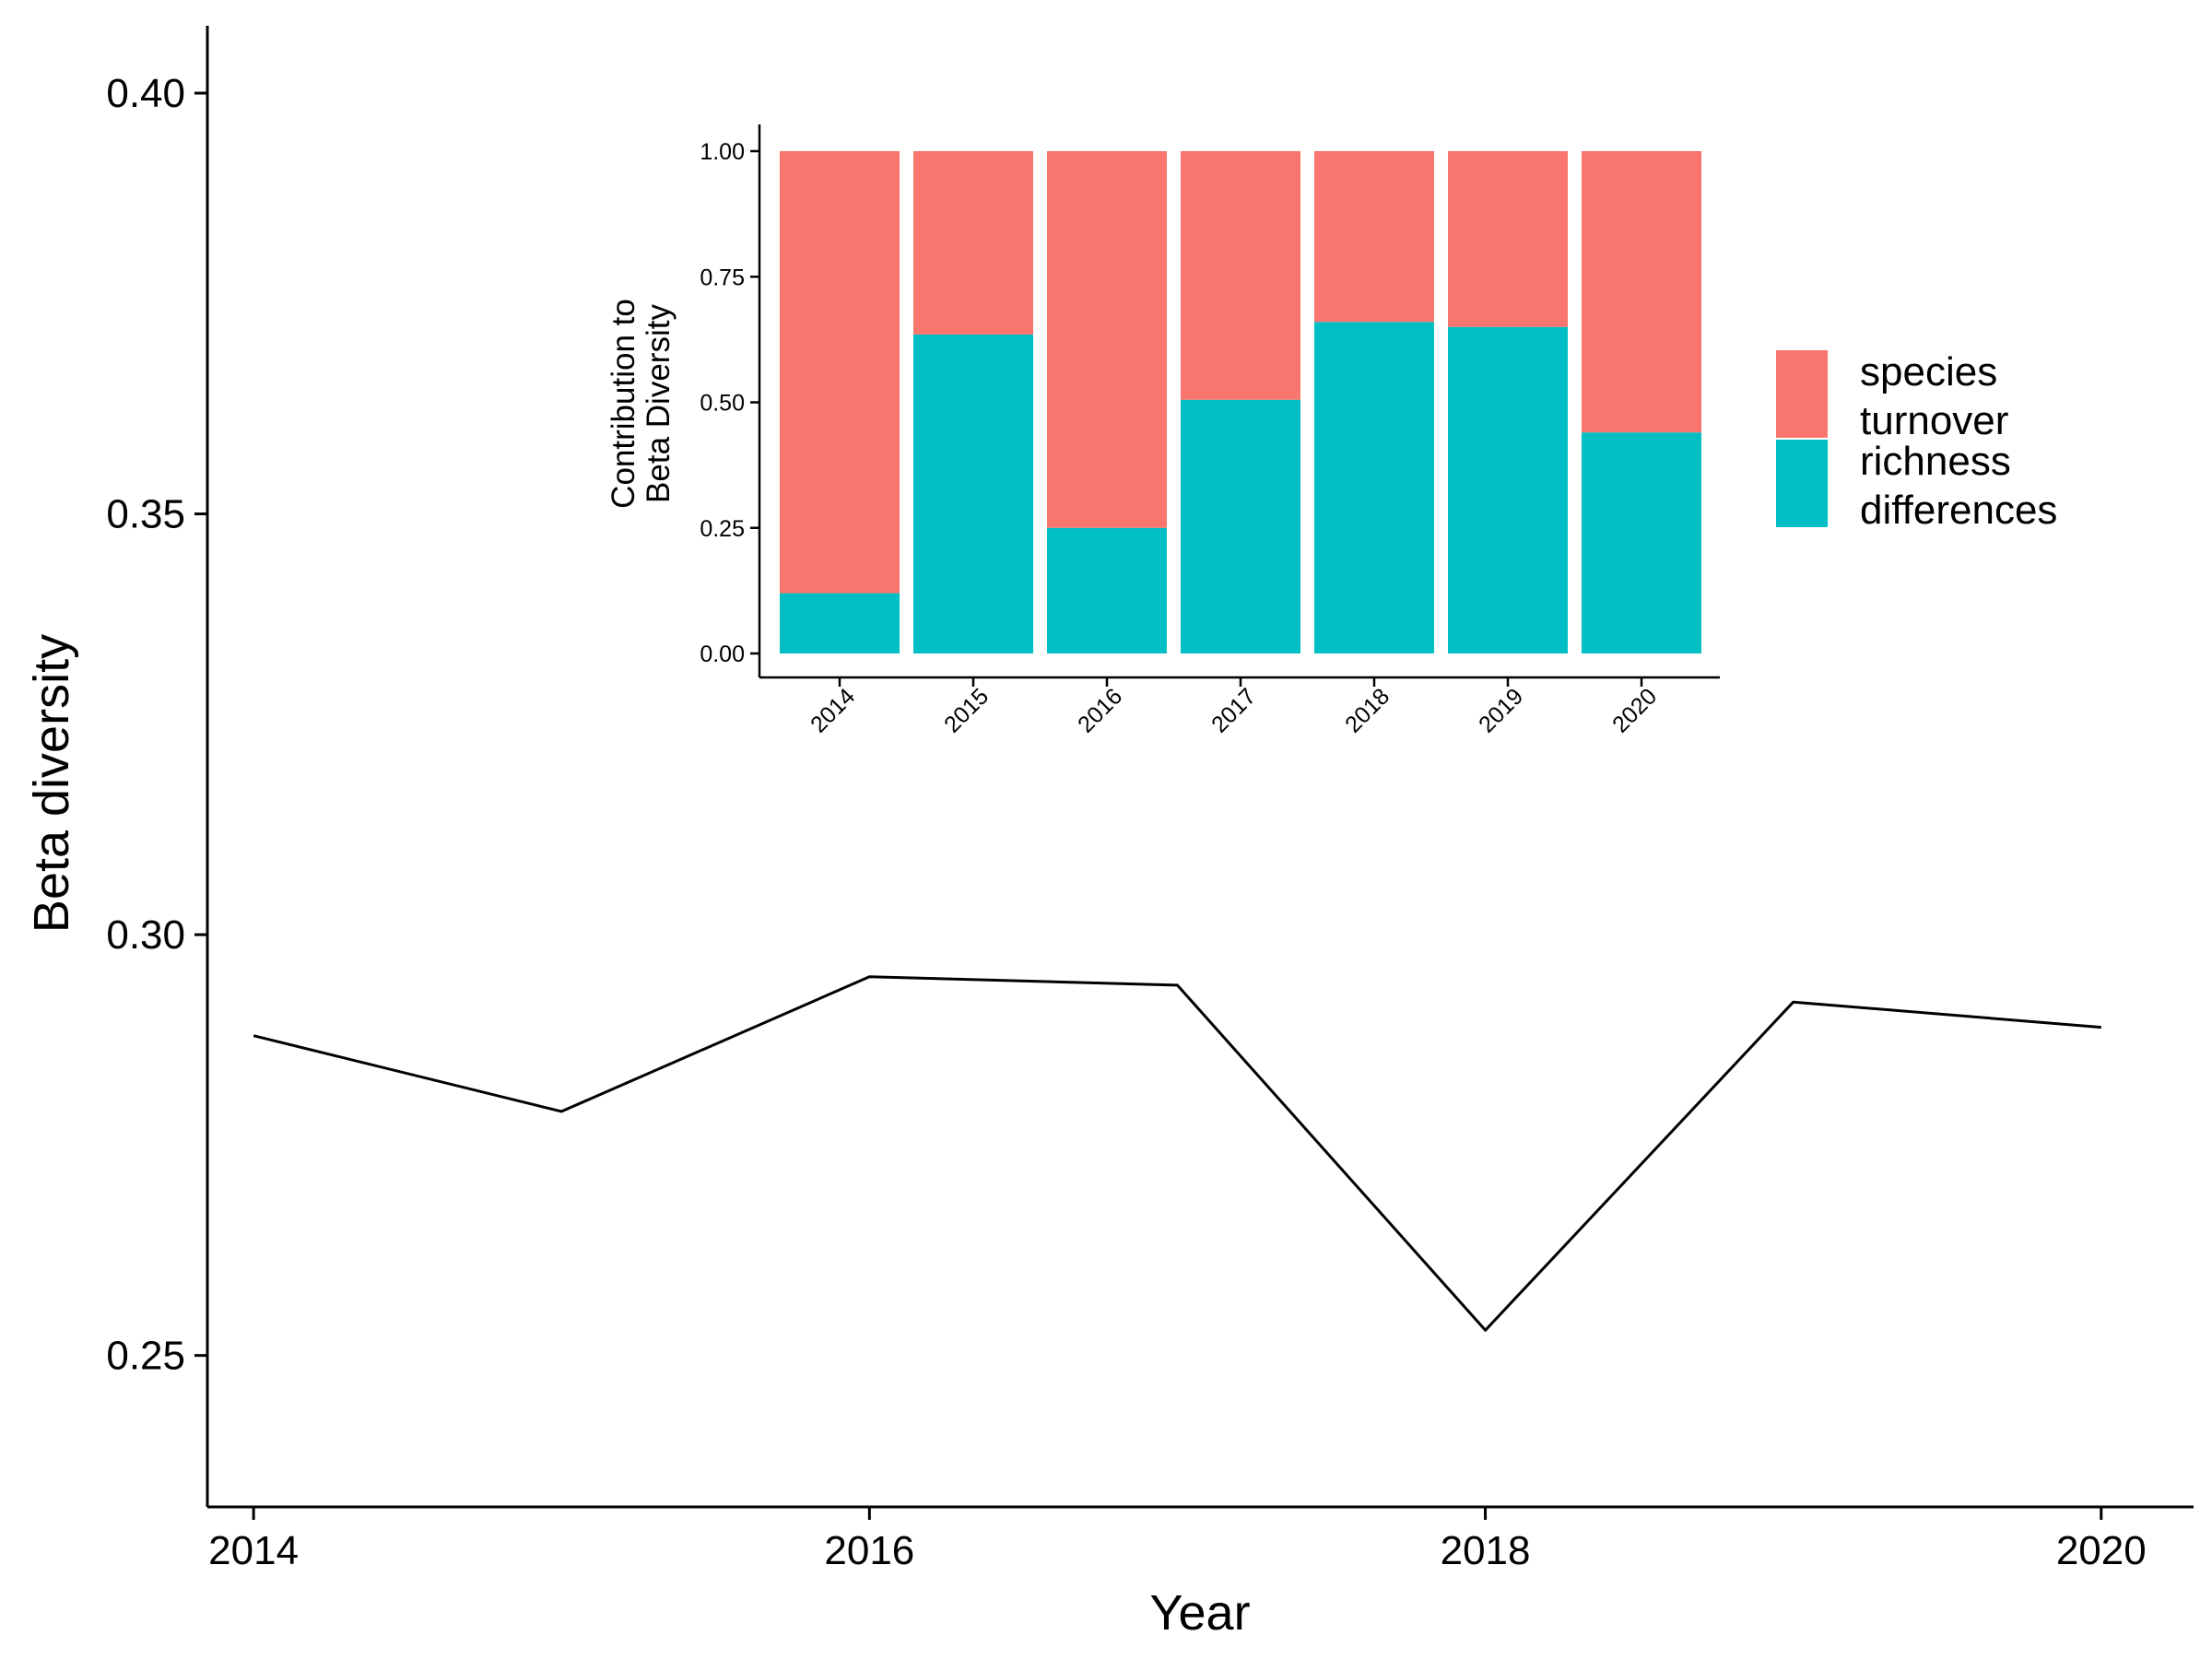 The width and height of the screenshot is (2212, 1659). Describe the element at coordinates (1802, 483) in the screenshot. I see `legend-key-richness-differences` at that location.